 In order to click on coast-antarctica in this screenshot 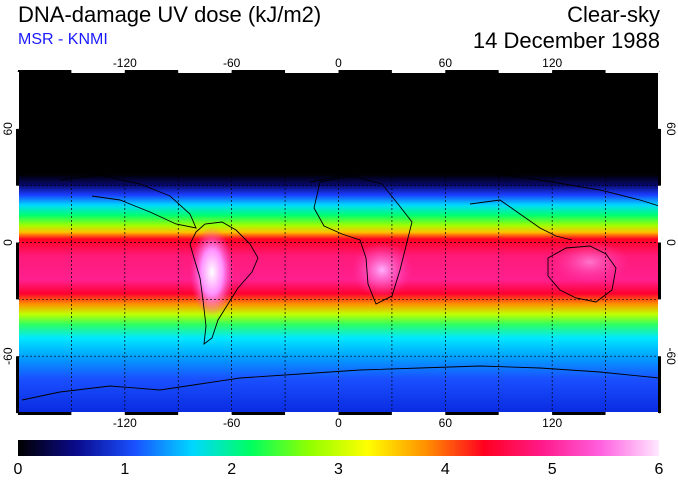, I will do `click(340, 383)`.